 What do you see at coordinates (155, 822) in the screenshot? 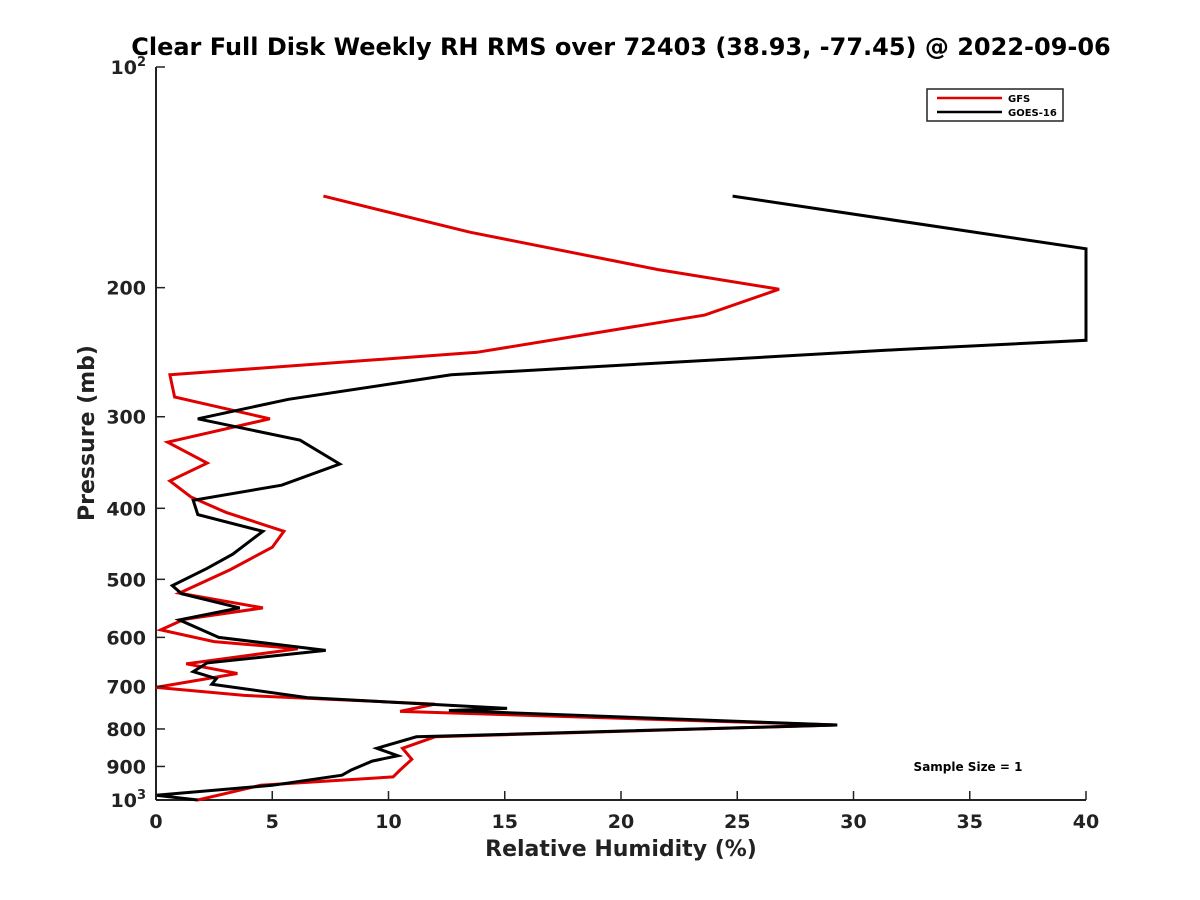
I see `x-tick-label: 0` at bounding box center [155, 822].